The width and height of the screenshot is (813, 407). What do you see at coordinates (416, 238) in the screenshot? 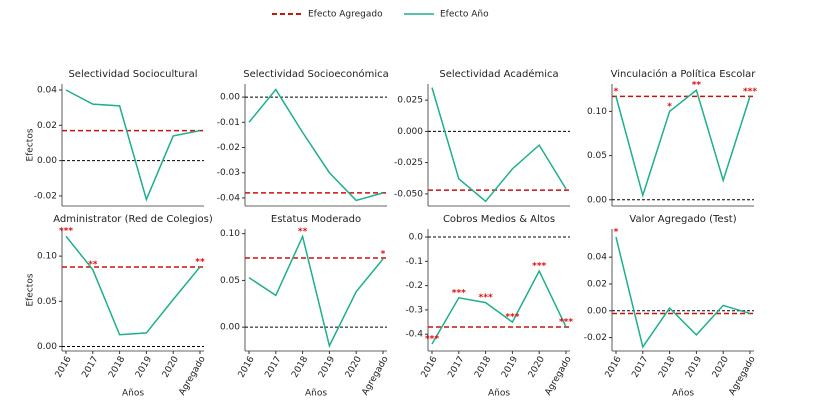
I see `y-tick-label: 0.0` at bounding box center [416, 238].